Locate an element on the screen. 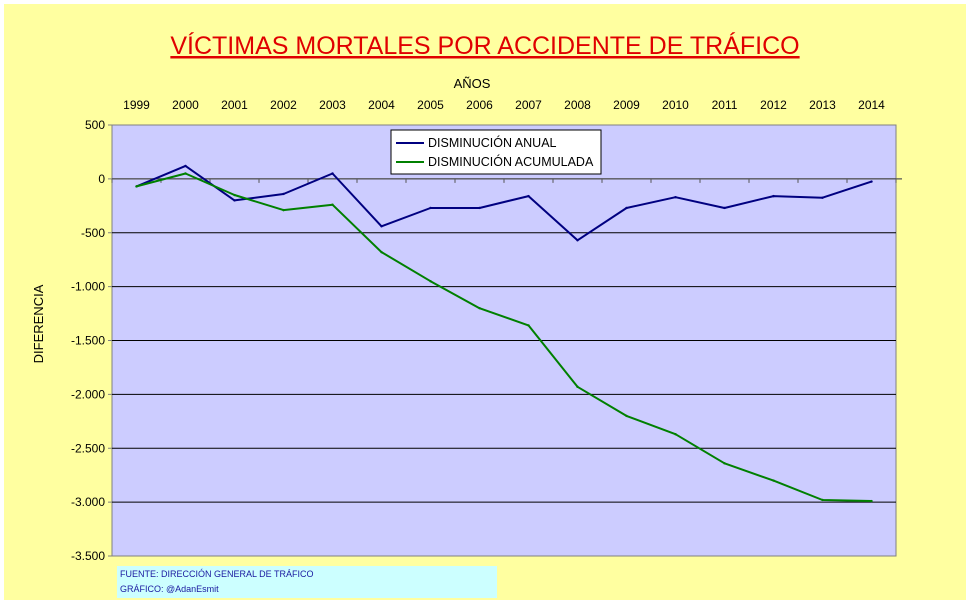  x-tick-label: 2011 is located at coordinates (725, 105).